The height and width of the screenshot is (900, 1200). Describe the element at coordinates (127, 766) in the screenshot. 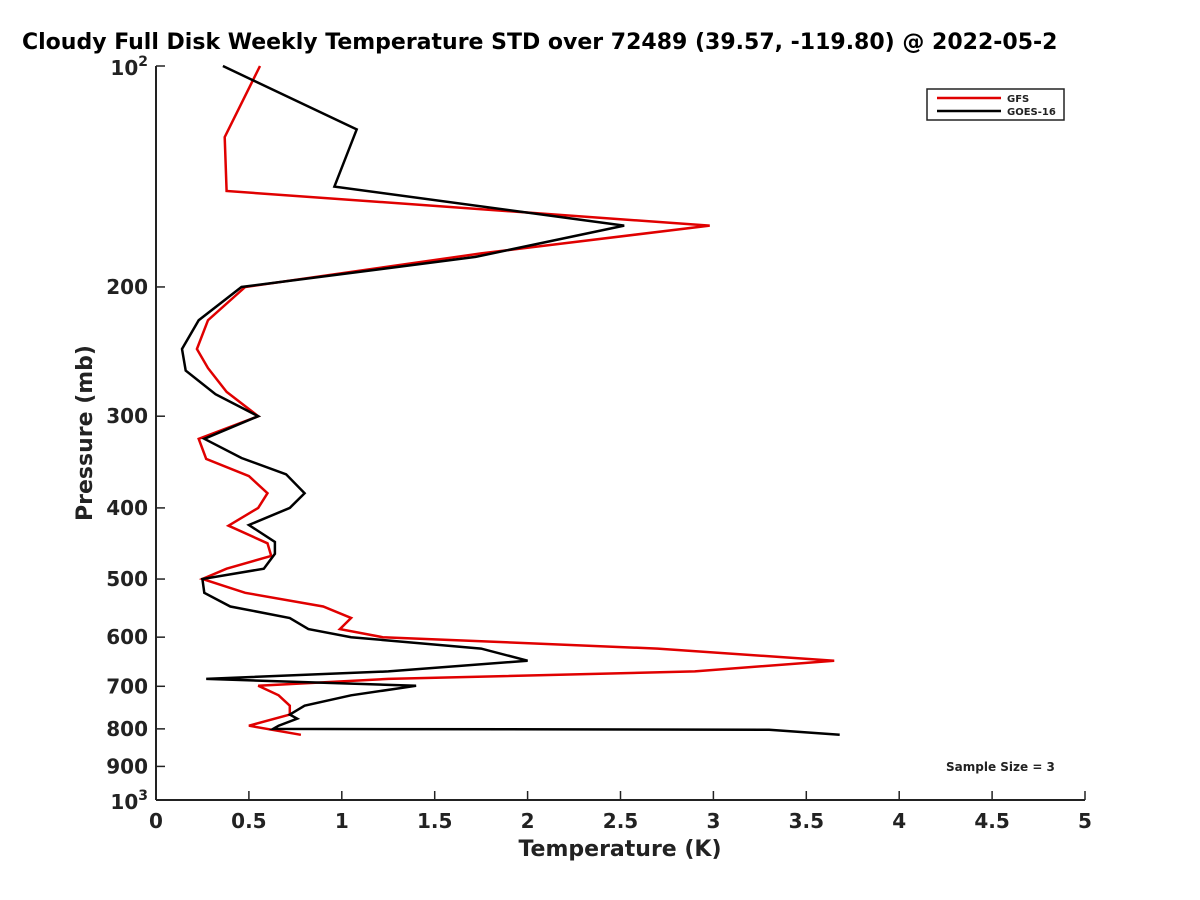

I see `y-tick-label: 900` at that location.